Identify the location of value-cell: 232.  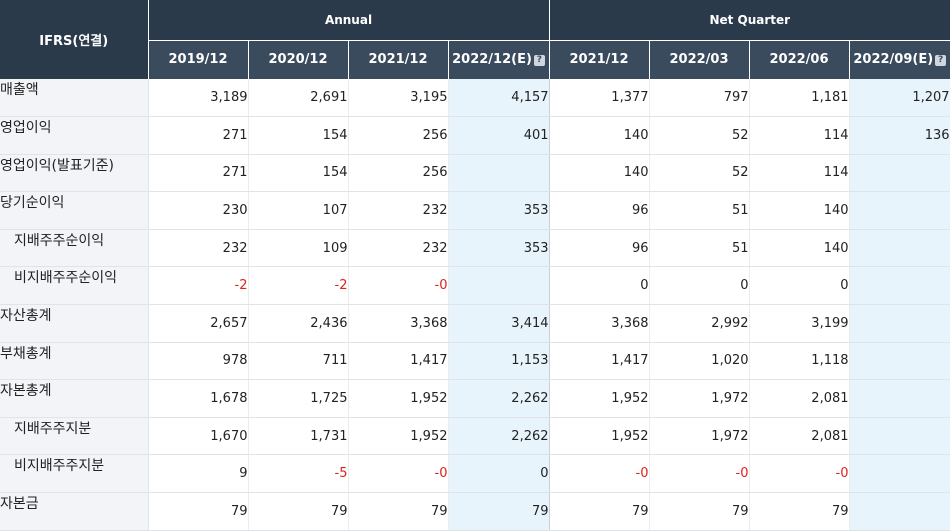
(398, 210).